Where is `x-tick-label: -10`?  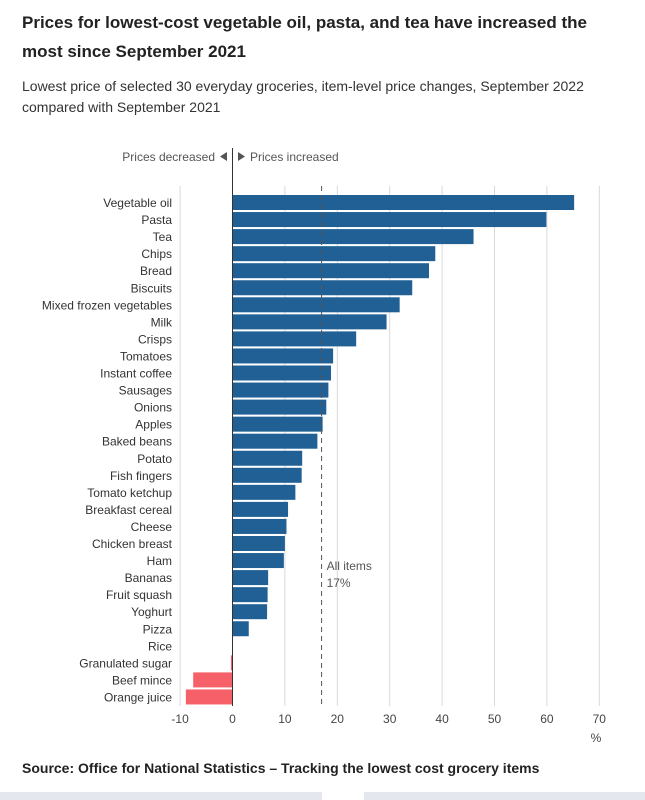 x-tick-label: -10 is located at coordinates (180, 719).